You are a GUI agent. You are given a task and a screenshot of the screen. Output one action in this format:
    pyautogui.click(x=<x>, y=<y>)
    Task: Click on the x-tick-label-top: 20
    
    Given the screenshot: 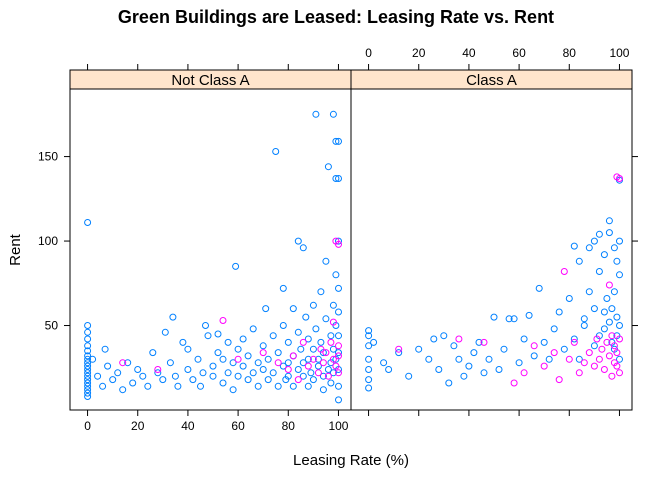 What is the action you would take?
    pyautogui.click(x=419, y=53)
    